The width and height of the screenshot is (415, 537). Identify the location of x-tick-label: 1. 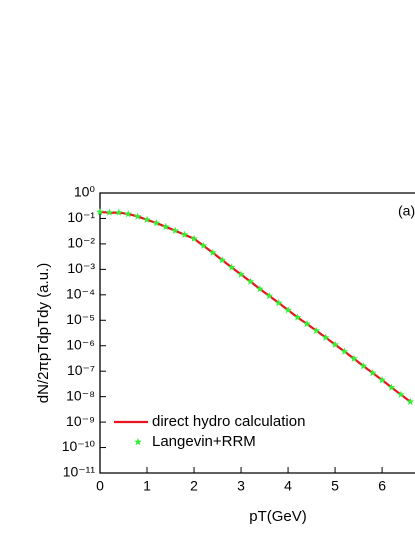
(147, 486).